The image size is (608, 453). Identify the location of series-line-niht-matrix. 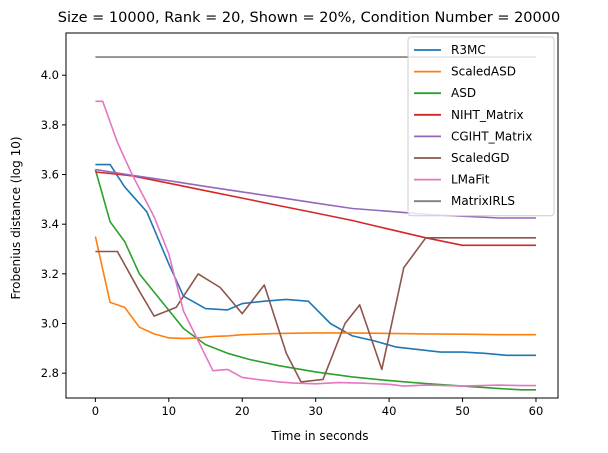
(315, 209).